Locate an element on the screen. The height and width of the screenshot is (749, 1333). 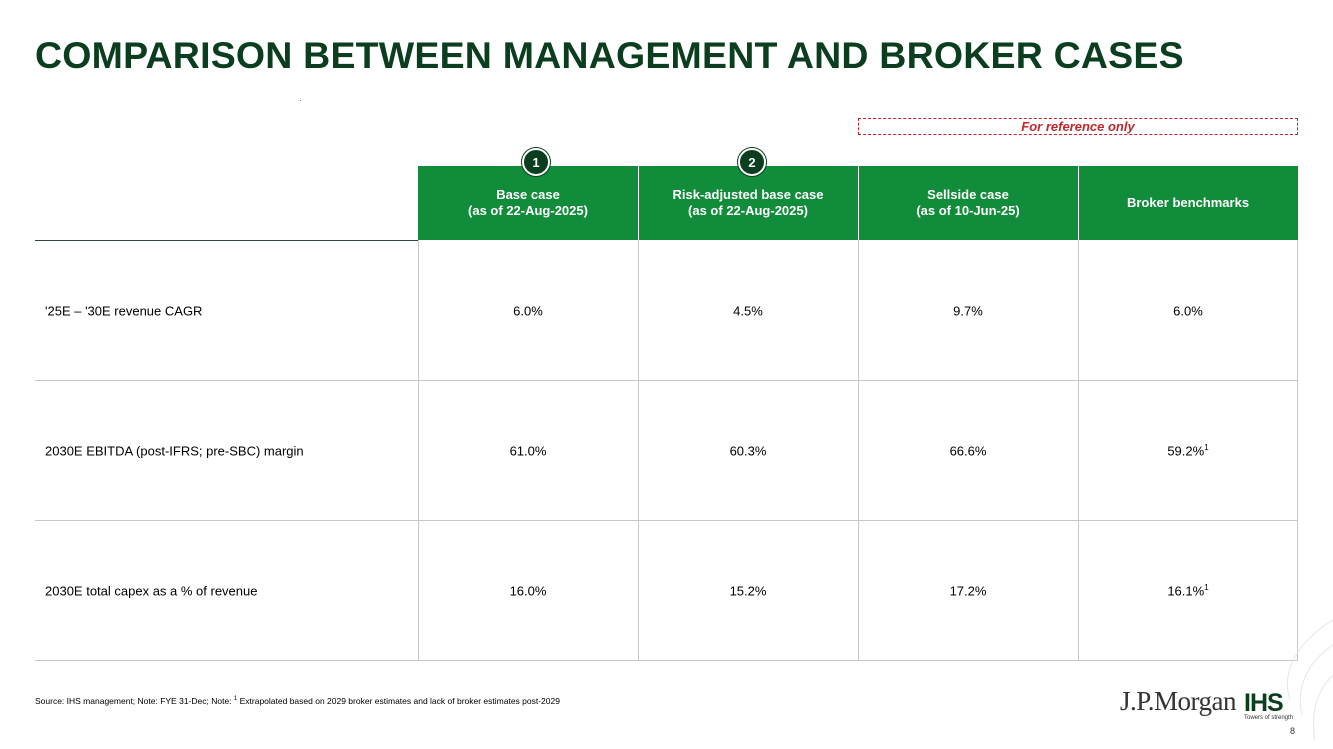
ihs-logo-text: IHS is located at coordinates (1263, 702).